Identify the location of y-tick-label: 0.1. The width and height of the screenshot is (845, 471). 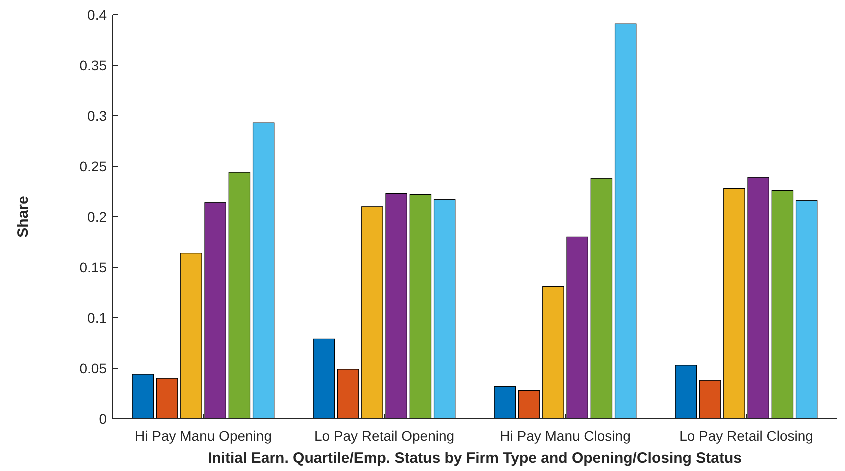
(98, 318).